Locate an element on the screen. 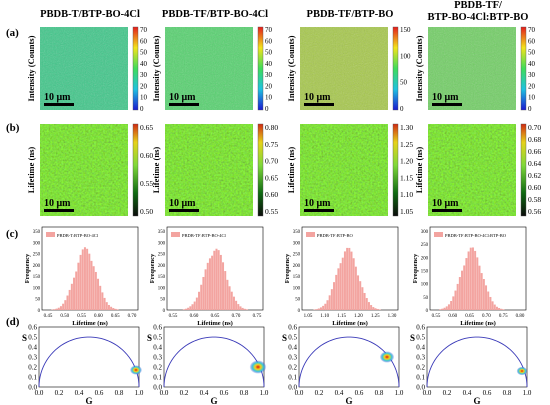 The height and width of the screenshot is (405, 550). intensity-map-texture is located at coordinates (472, 68).